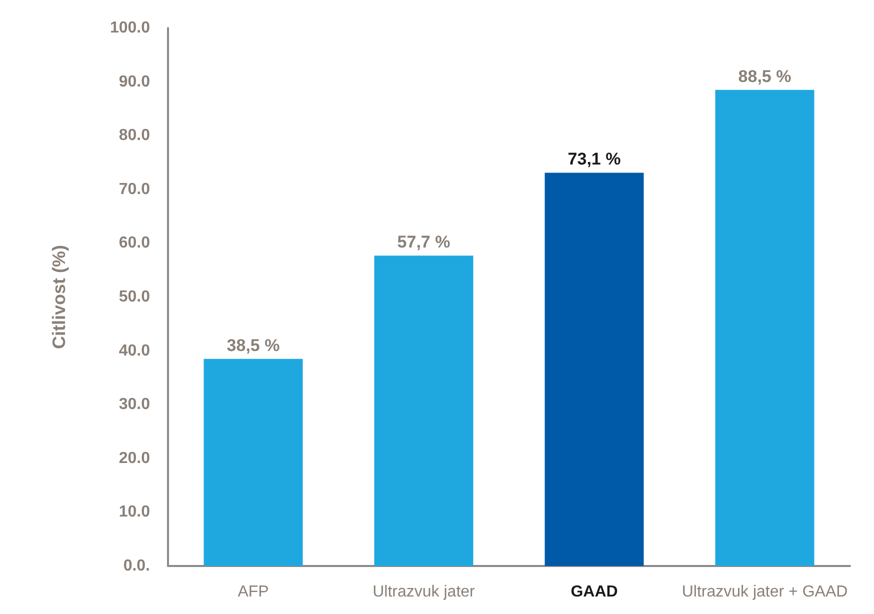  I want to click on x-tick-label: GAAD, so click(594, 592).